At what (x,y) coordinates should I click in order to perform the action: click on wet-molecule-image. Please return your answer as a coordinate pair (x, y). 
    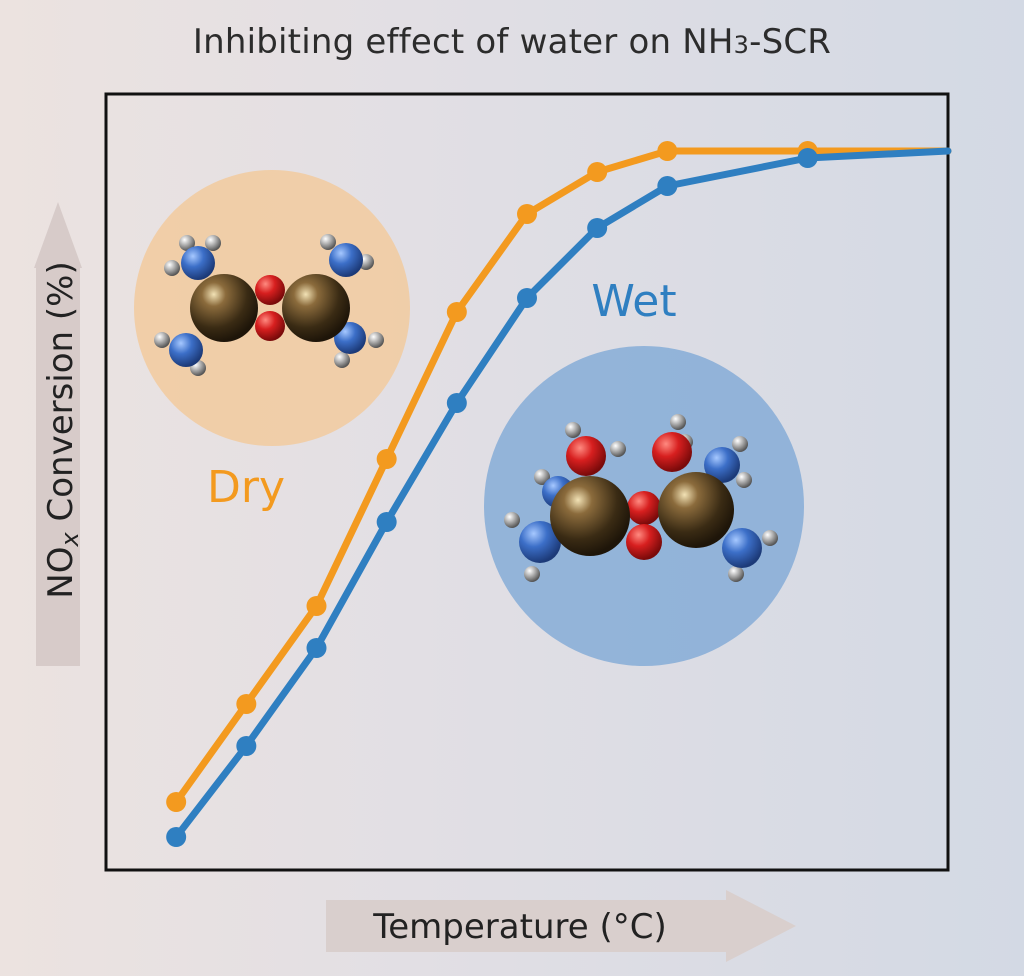
    Looking at the image, I should click on (644, 506).